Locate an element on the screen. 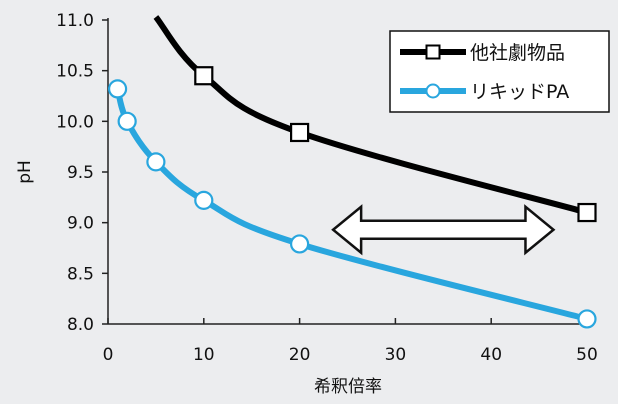 This screenshot has width=618, height=404. double-arrow is located at coordinates (443, 230).